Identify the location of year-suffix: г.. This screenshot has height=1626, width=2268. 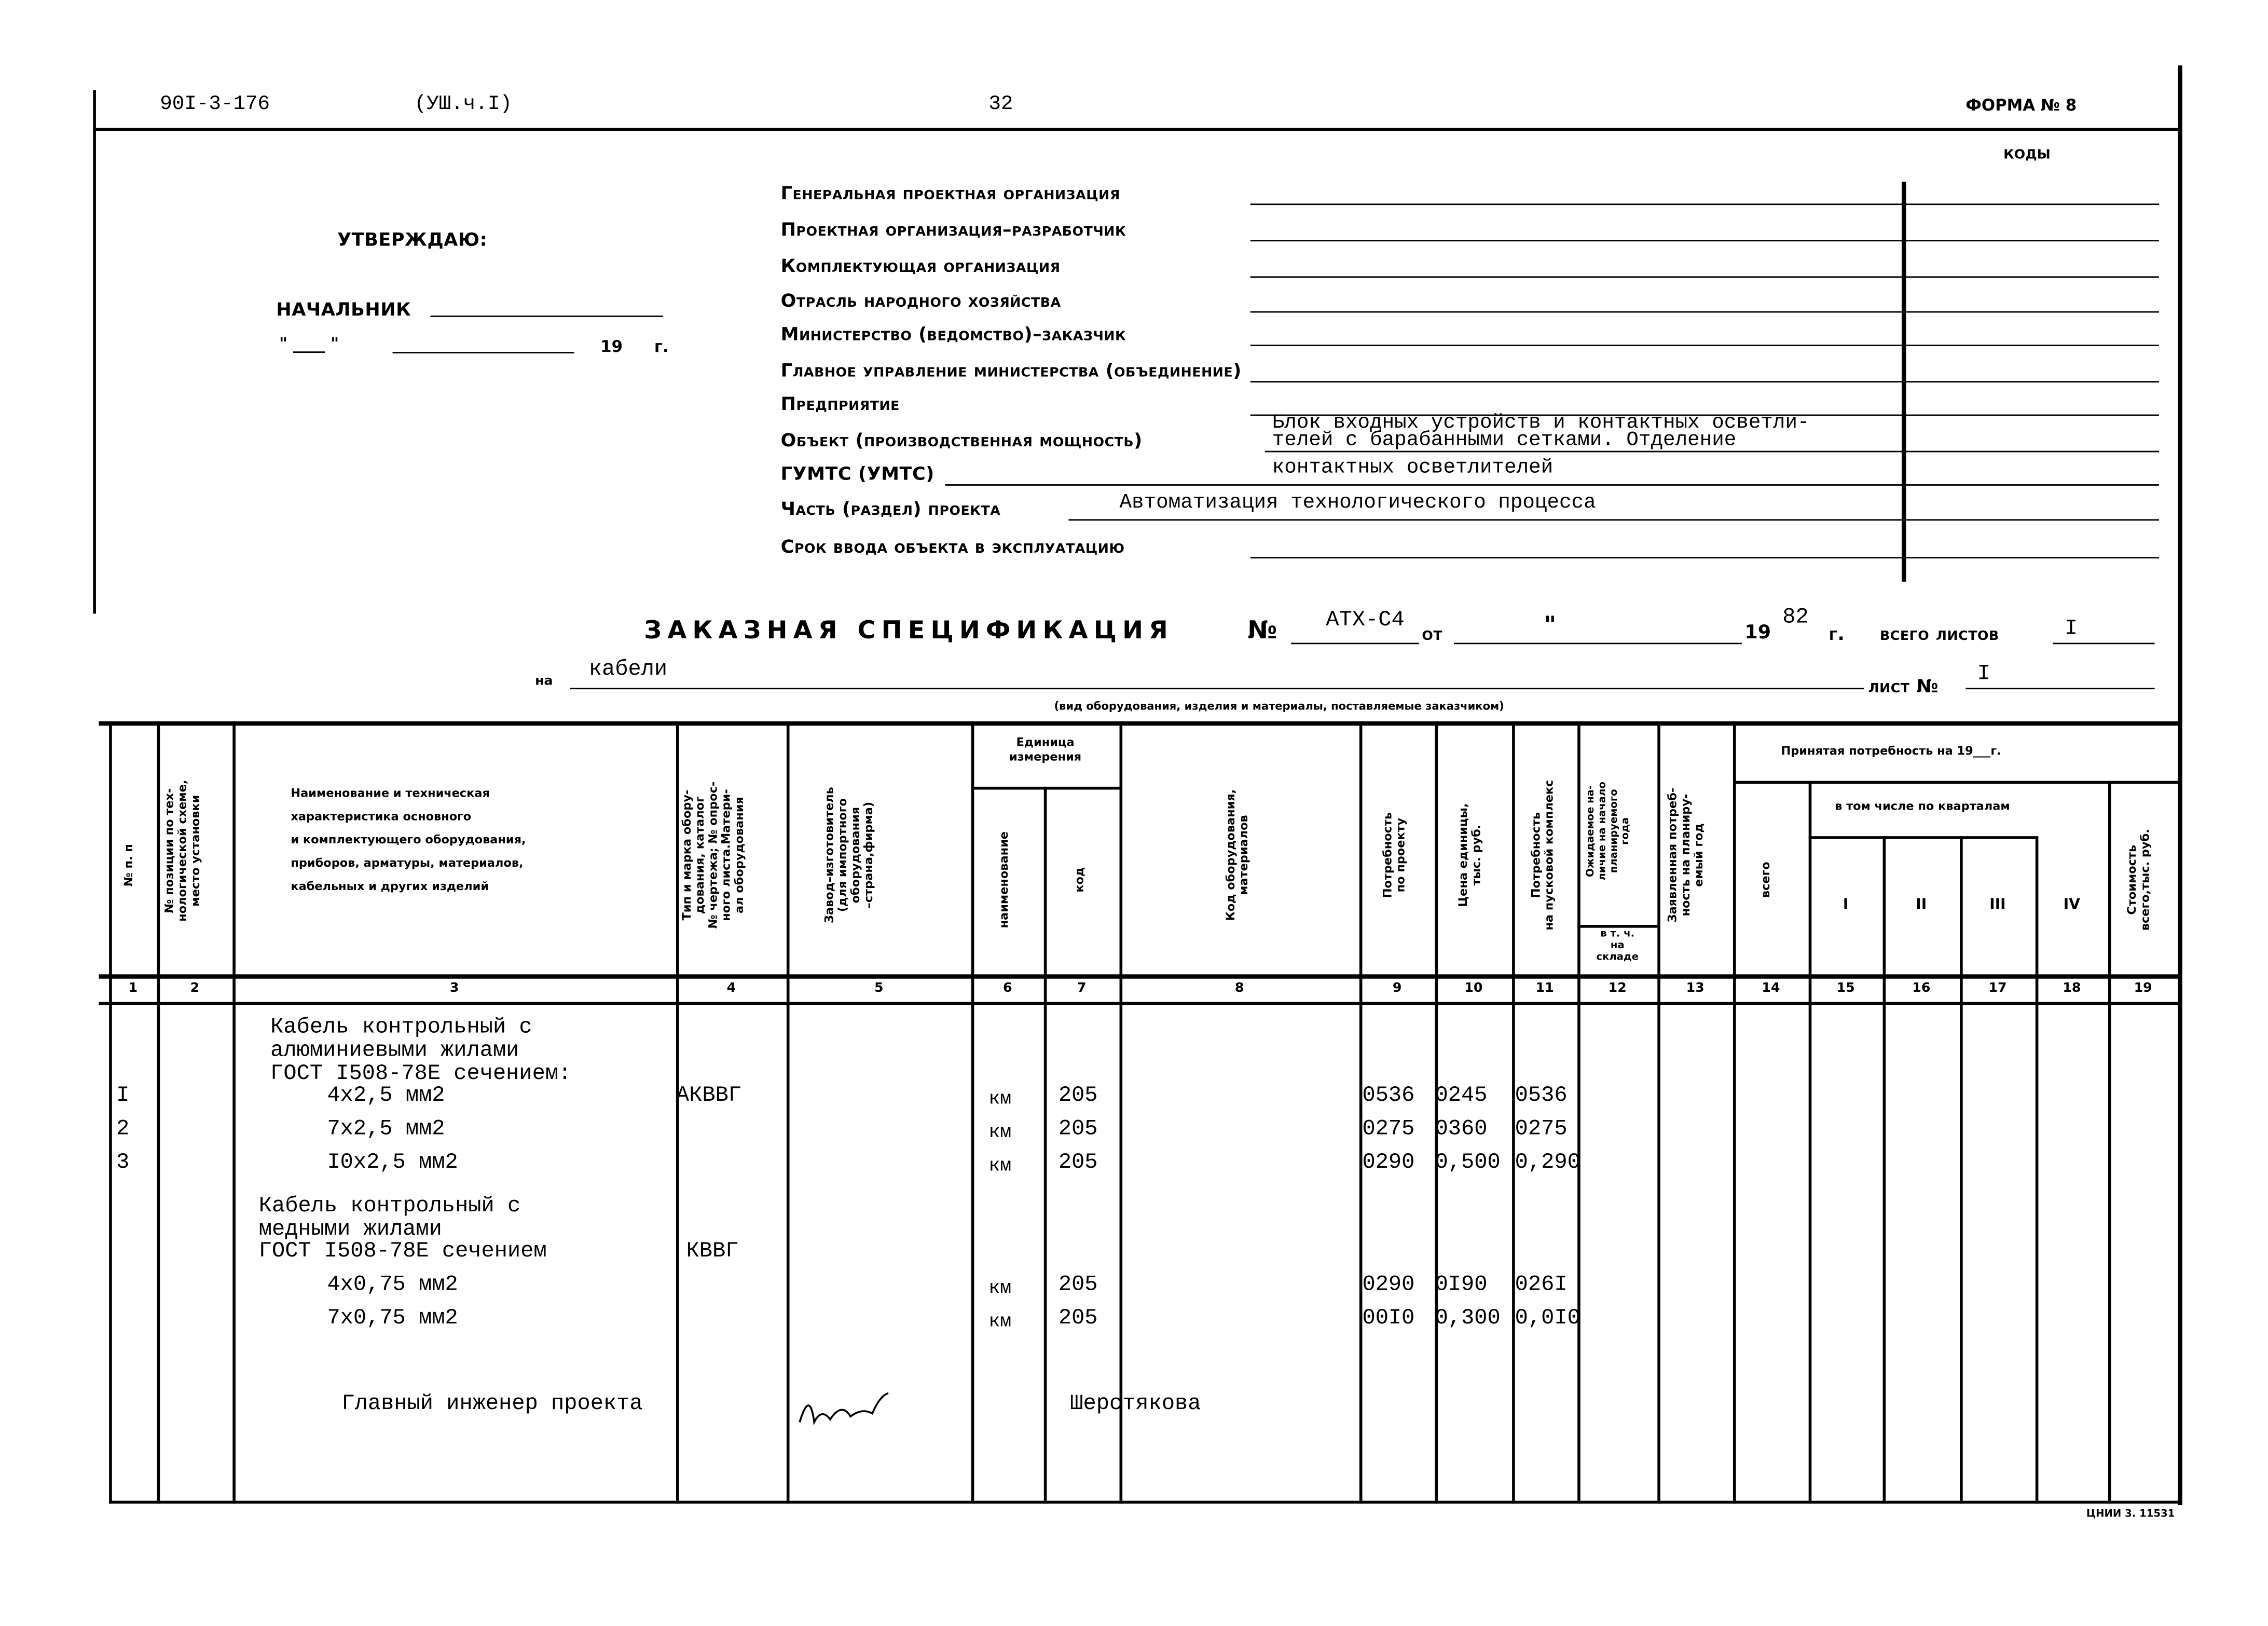
(662, 347).